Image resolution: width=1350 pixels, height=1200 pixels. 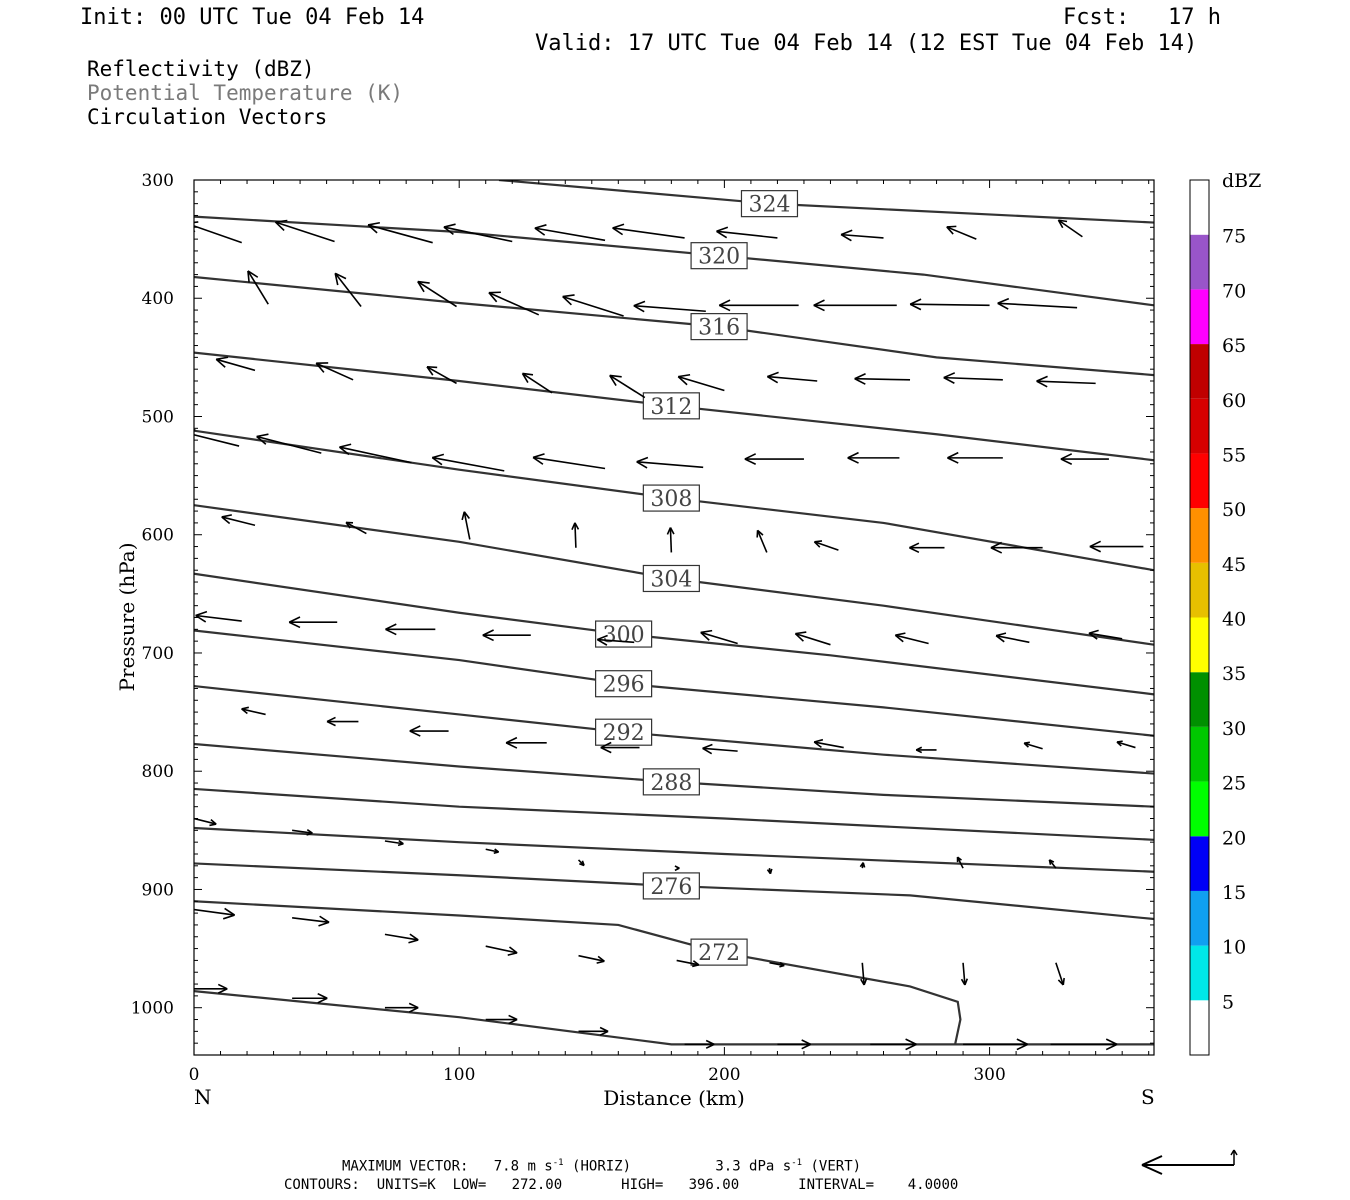 What do you see at coordinates (1234, 510) in the screenshot?
I see `colorbar-level-label: 50` at bounding box center [1234, 510].